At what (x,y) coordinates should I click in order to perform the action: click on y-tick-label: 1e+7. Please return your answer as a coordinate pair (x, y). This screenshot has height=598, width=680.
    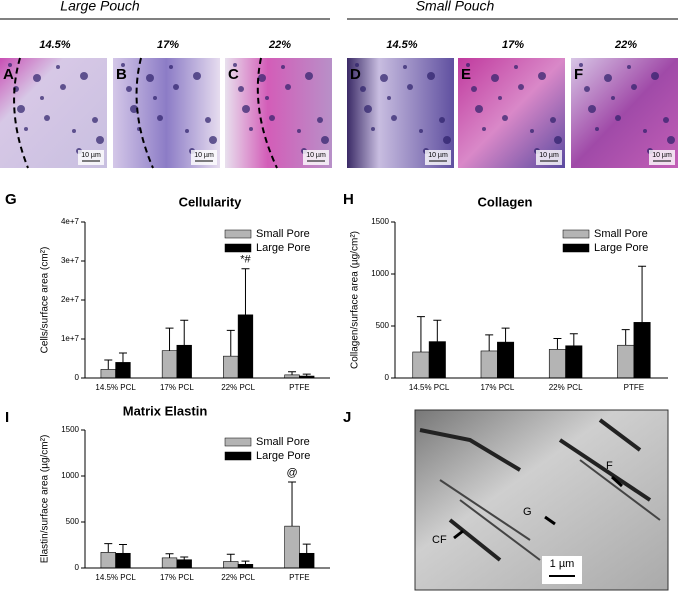
    Looking at the image, I should click on (70, 338).